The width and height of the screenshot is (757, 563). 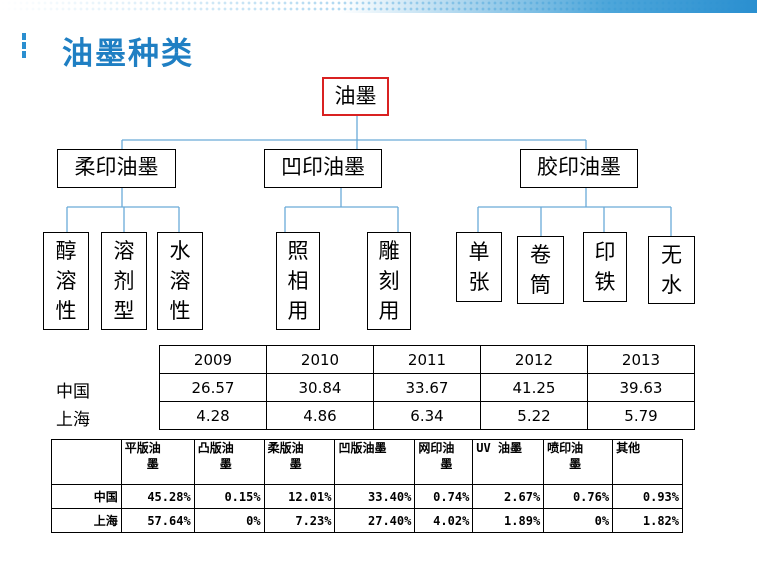 What do you see at coordinates (605, 252) in the screenshot?
I see `leaf-char: 印` at bounding box center [605, 252].